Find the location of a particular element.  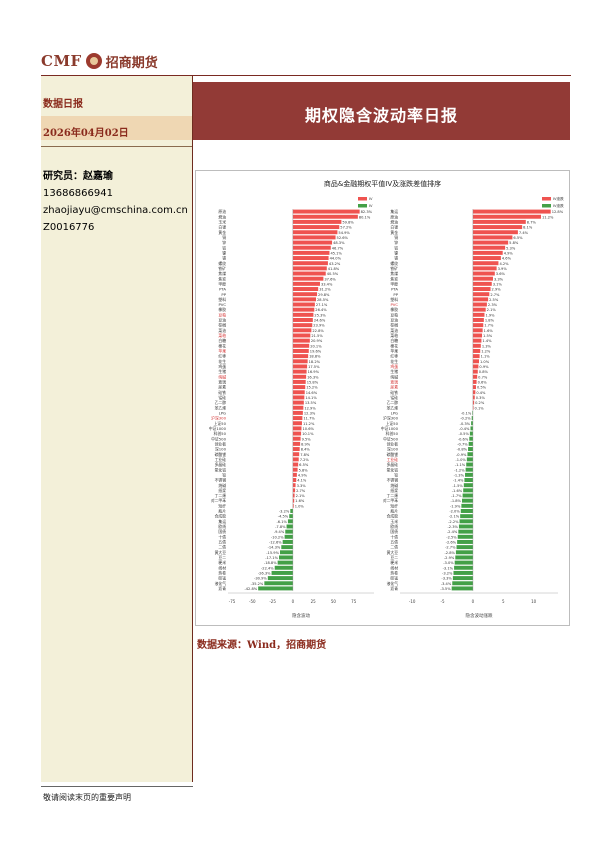

category-label: 黄金 is located at coordinates (394, 232).